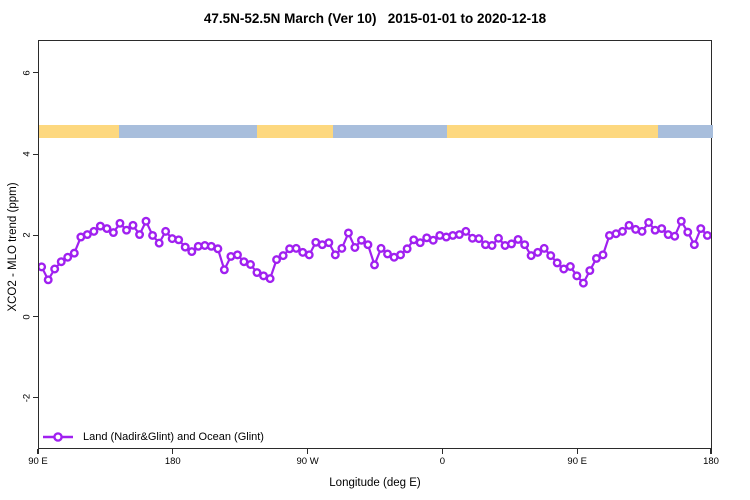 Image resolution: width=750 pixels, height=500 pixels. What do you see at coordinates (27, 73) in the screenshot?
I see `y-tick-label: 6` at bounding box center [27, 73].